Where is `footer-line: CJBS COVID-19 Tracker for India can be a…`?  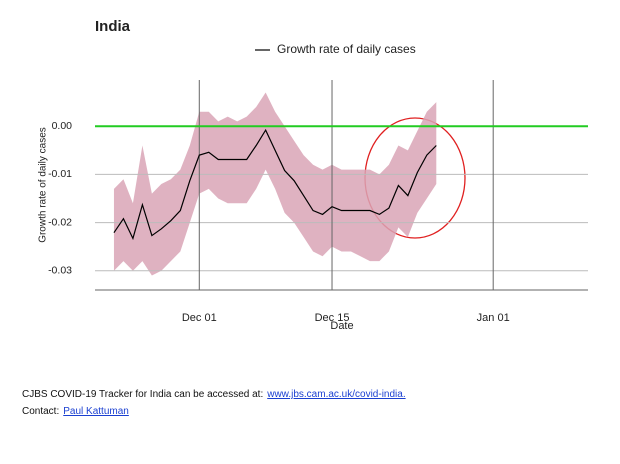
footer-line: CJBS COVID-19 Tracker for India can be a… is located at coordinates (214, 394).